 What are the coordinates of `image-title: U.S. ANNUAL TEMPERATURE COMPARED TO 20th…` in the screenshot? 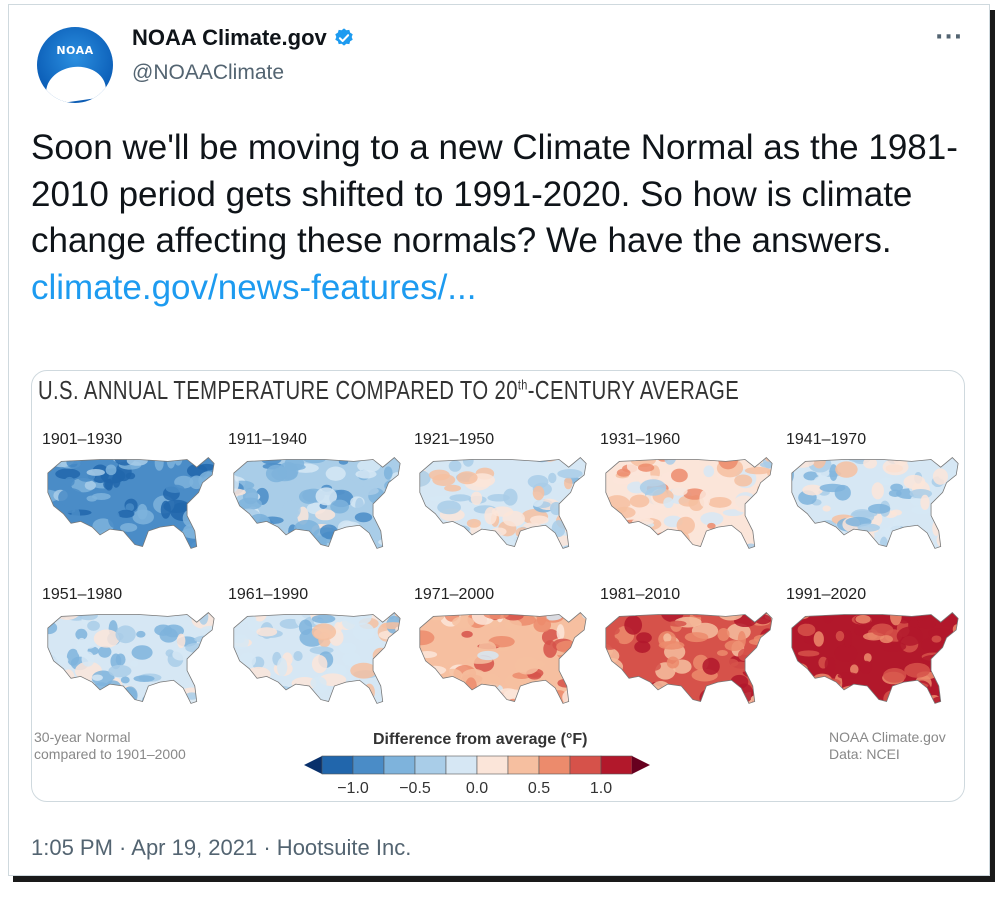 It's located at (388, 390).